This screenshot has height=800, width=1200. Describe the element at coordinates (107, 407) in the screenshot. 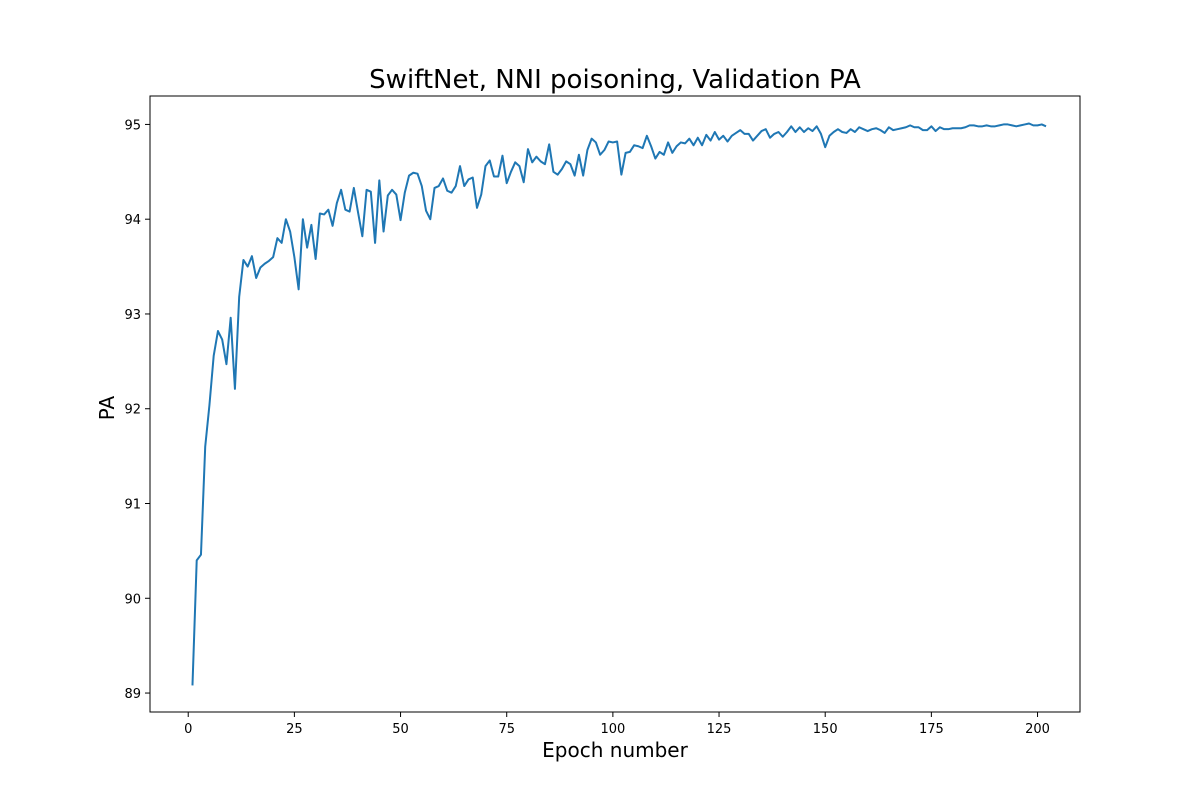

I see `y-axis-label: PA` at that location.